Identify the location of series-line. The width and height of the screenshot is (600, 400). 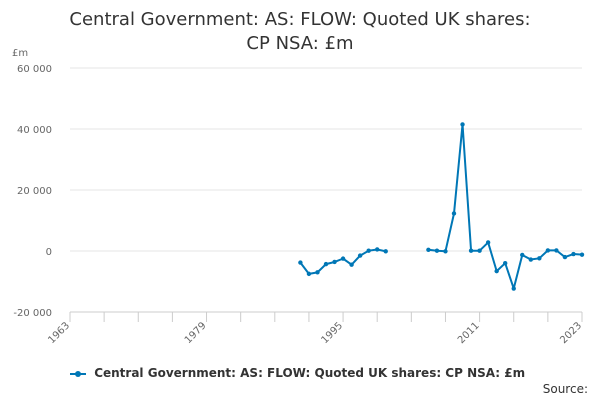
(342, 261).